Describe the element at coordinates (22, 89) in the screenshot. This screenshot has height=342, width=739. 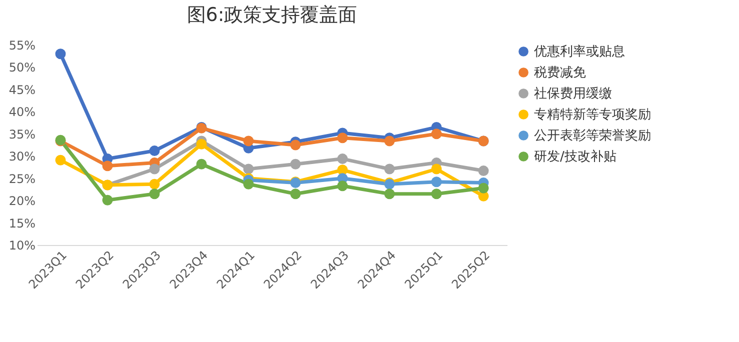
I see `y-tick-label: 45%` at that location.